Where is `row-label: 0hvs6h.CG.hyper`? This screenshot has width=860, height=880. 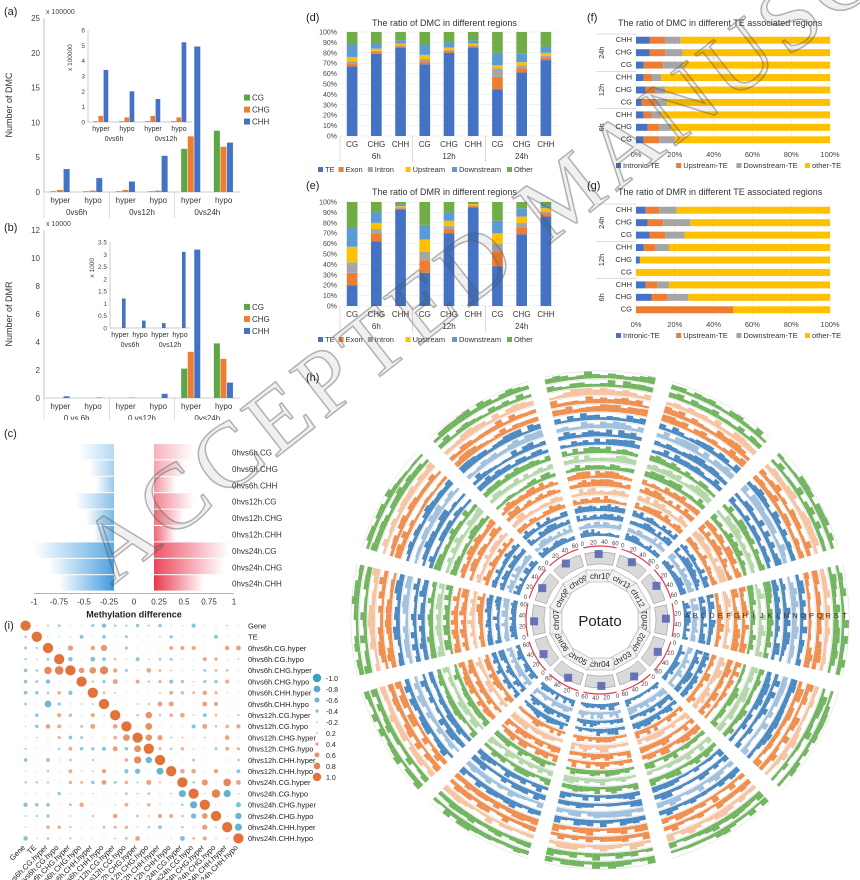 row-label: 0hvs6h.CG.hyper is located at coordinates (277, 648).